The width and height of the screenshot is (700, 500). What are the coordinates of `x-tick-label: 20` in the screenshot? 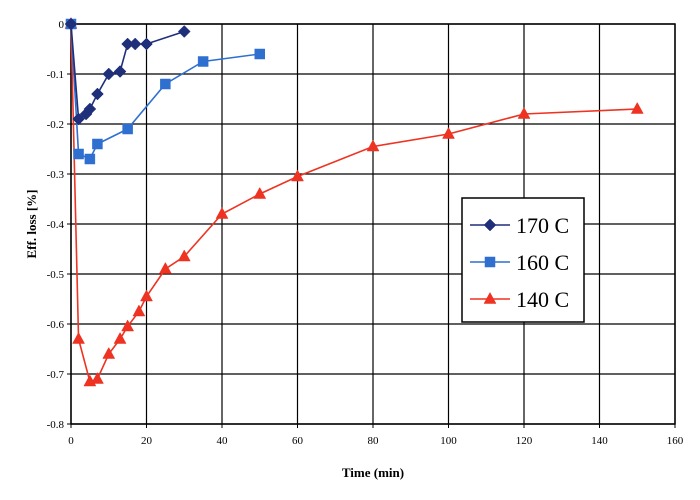 It's located at (147, 441).